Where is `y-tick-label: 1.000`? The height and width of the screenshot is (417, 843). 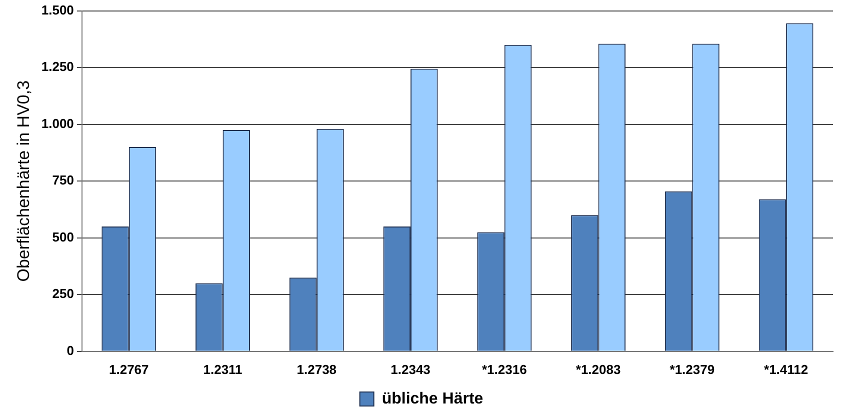
y-tick-label: 1.000 is located at coordinates (57, 123).